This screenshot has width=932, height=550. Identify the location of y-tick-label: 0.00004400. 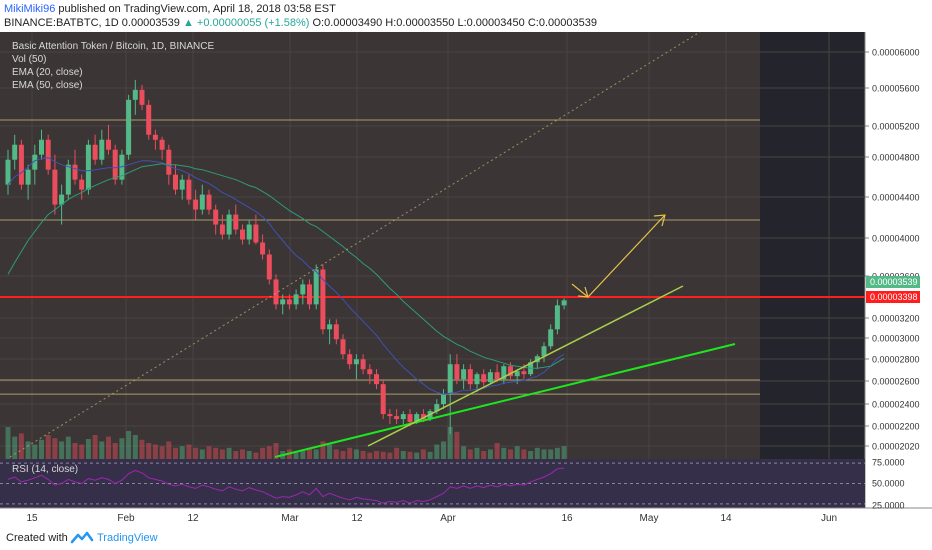
(896, 198).